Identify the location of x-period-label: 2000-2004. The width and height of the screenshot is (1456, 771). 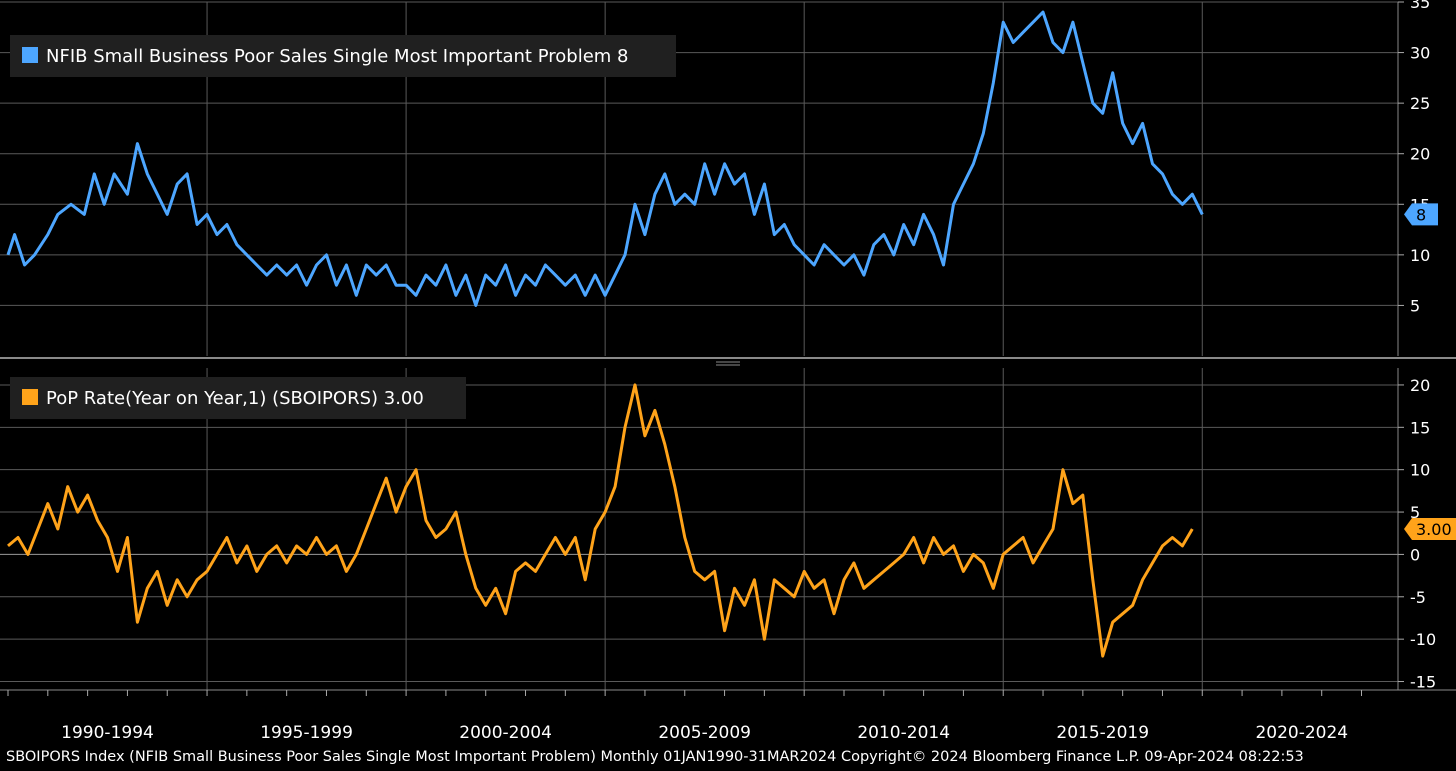
(505, 733).